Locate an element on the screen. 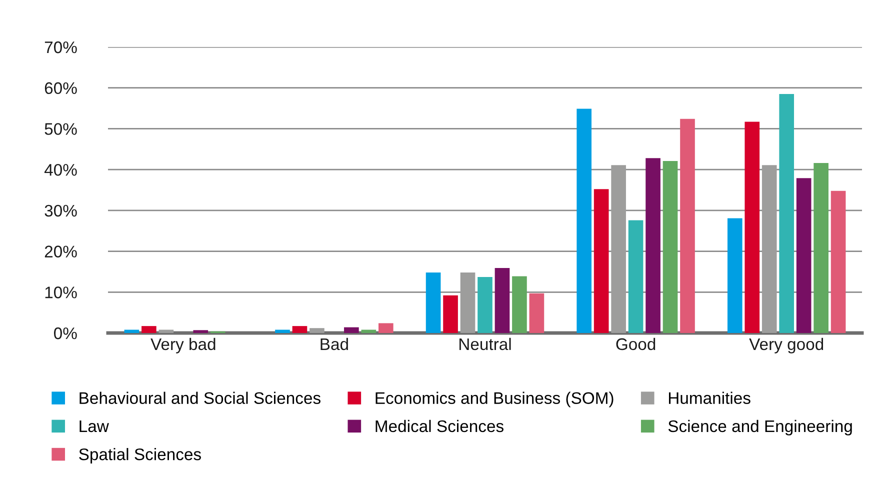 The height and width of the screenshot is (484, 891). legend-label: Behavioural and Social Sciences is located at coordinates (200, 398).